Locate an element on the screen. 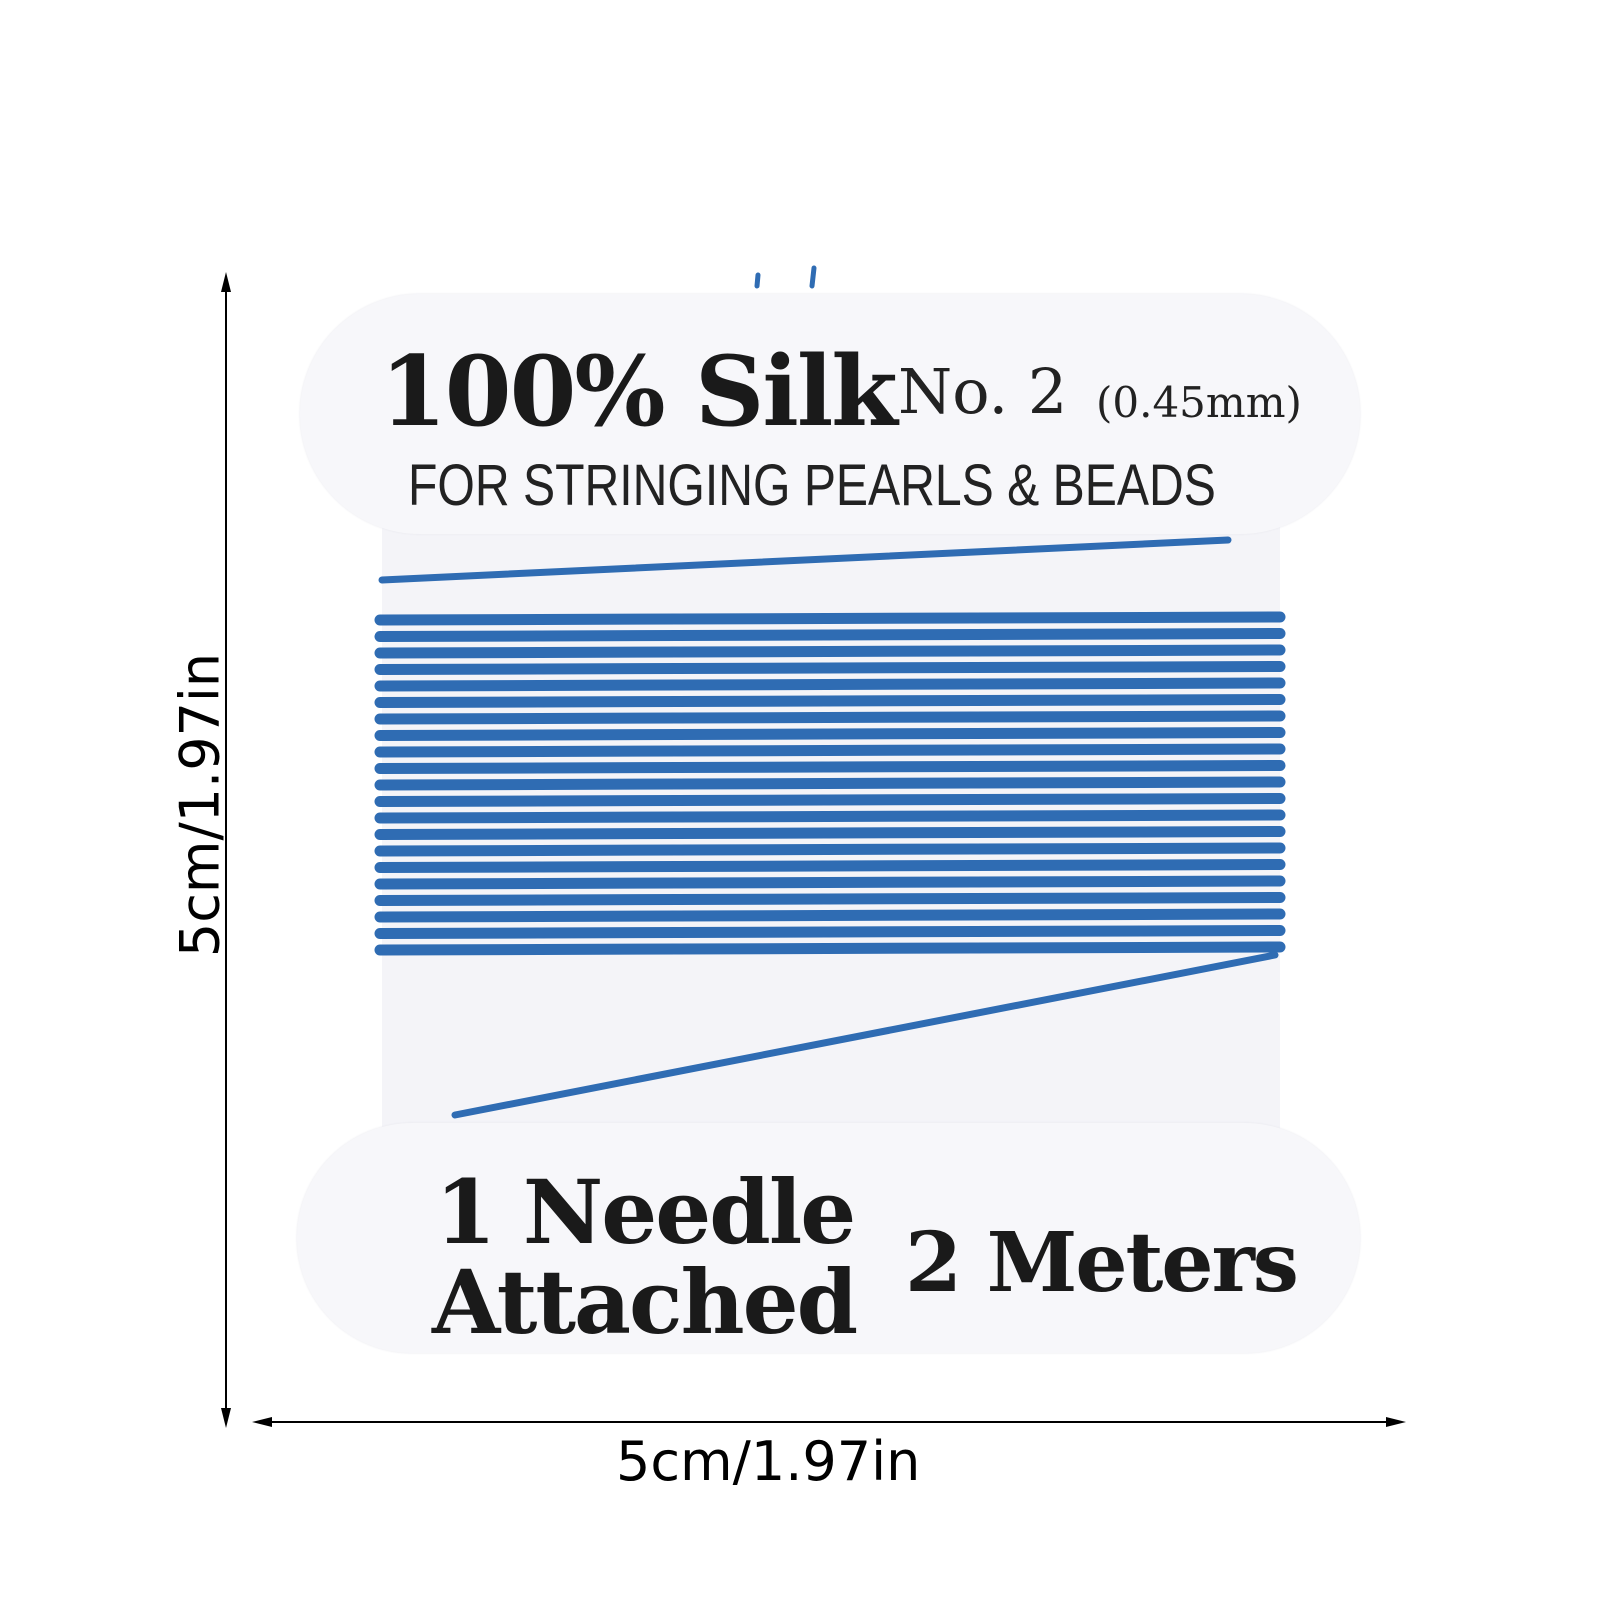 The height and width of the screenshot is (1600, 1600). card-top-tab is located at coordinates (830, 414).